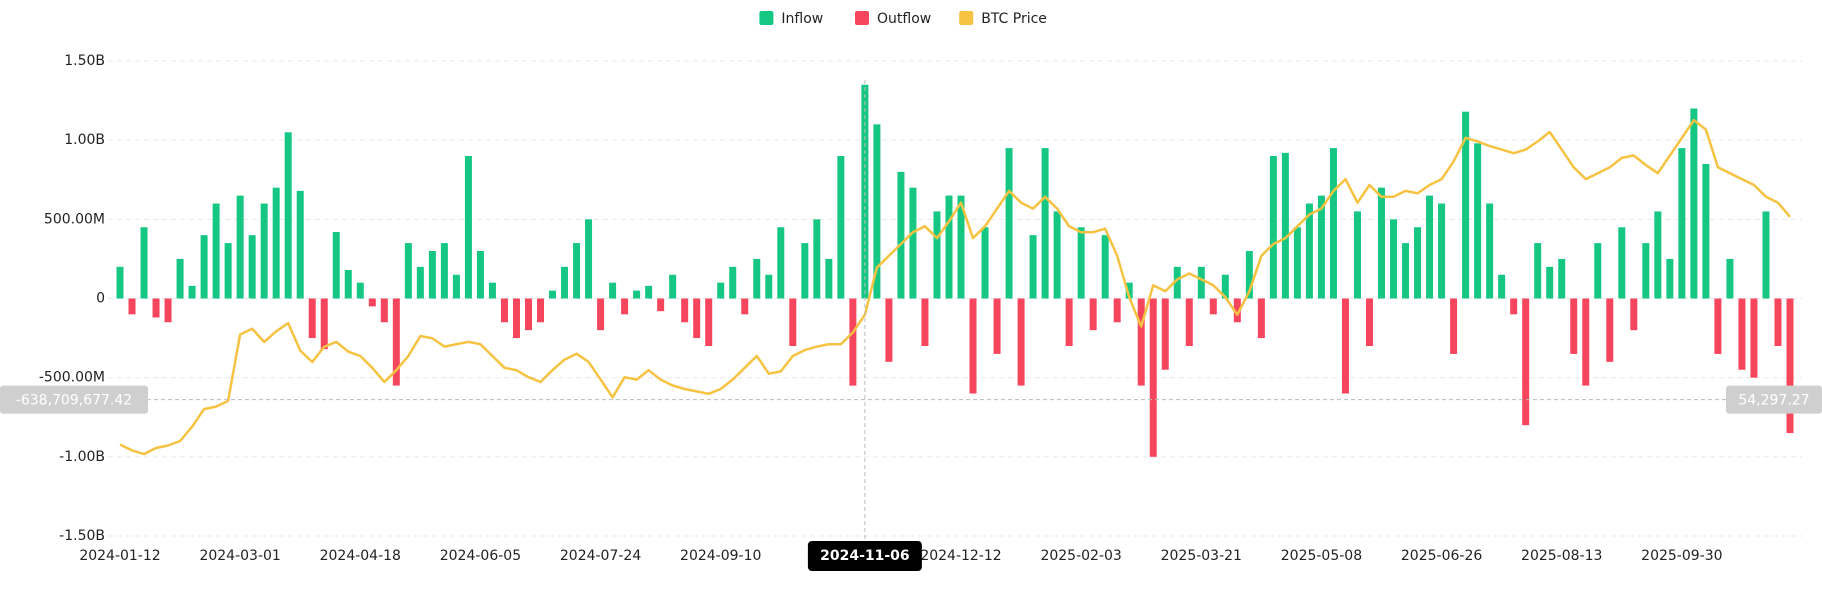  I want to click on x-tick-label: 2025-08-13, so click(1561, 556).